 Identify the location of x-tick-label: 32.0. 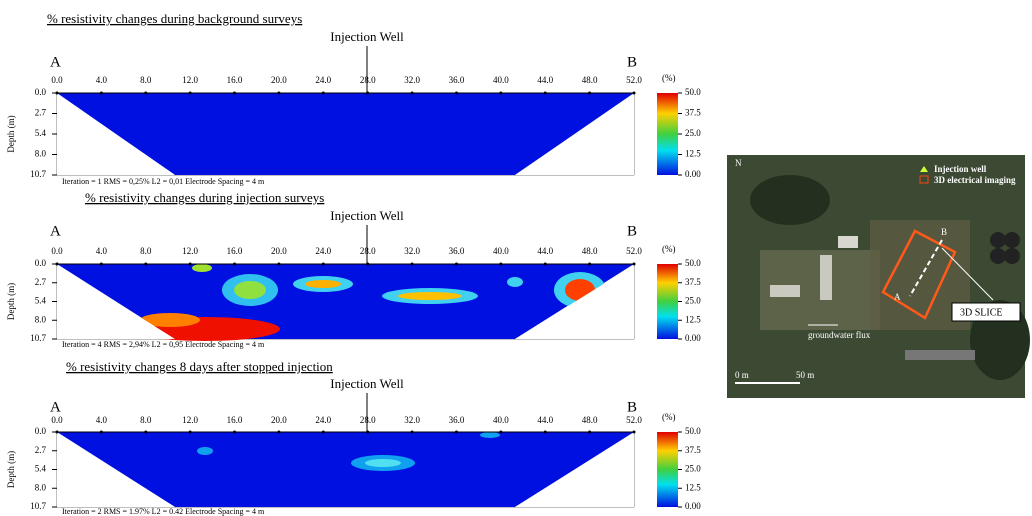
(412, 420).